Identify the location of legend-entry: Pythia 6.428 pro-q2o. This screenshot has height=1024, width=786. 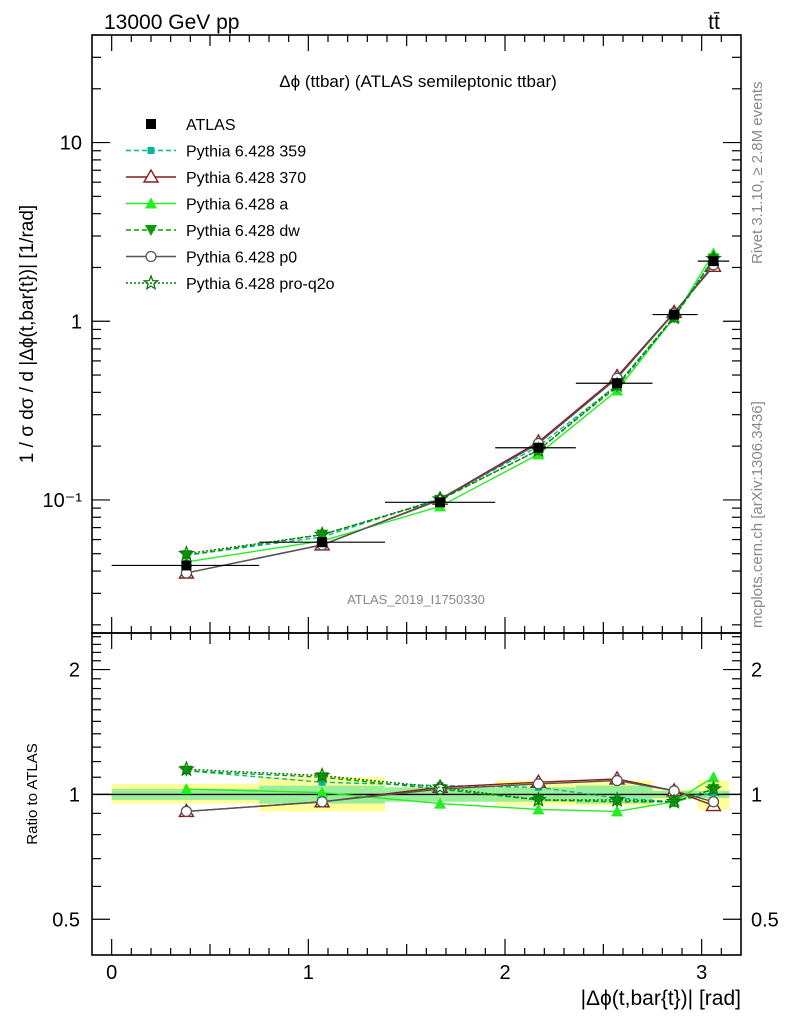
(230, 283).